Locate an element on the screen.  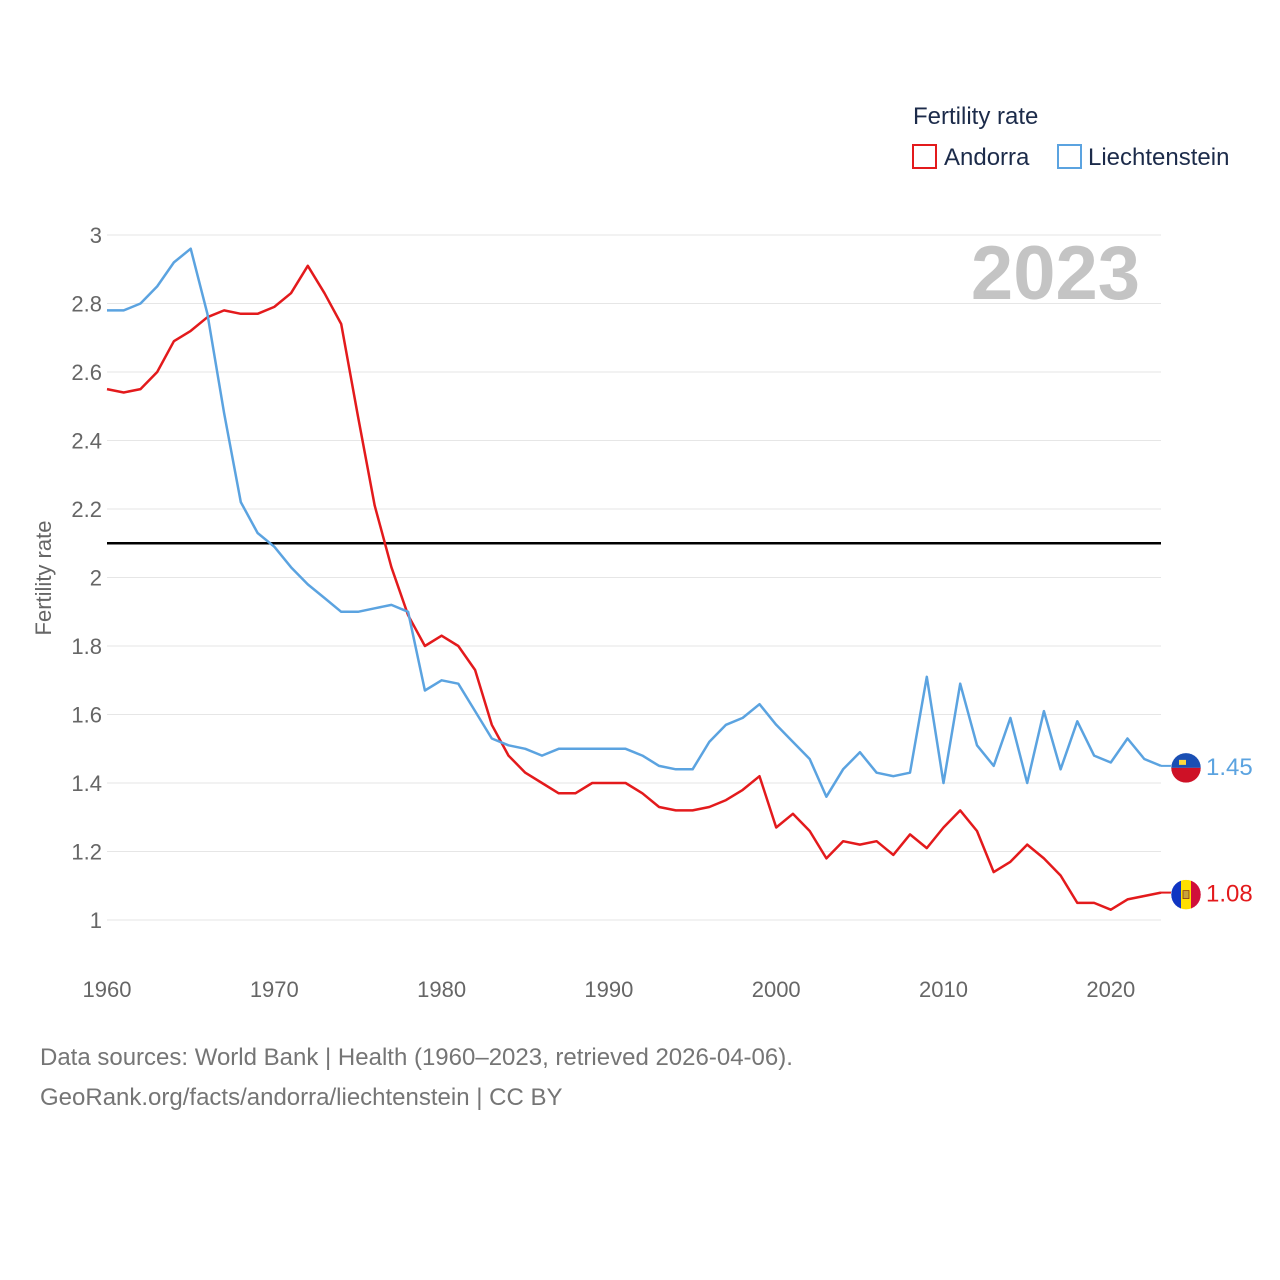
x-tick-label: 1990 is located at coordinates (608, 989).